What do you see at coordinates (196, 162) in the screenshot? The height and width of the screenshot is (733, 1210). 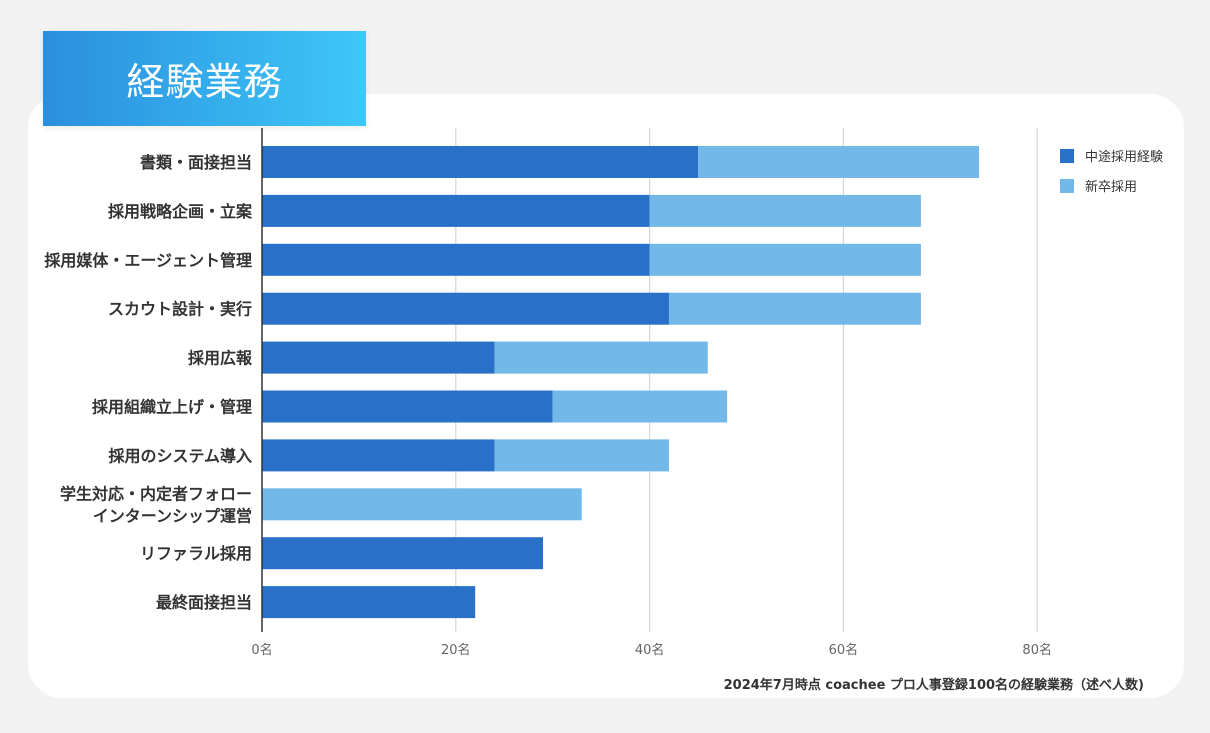 I see `category-label: 書類・面接担当` at bounding box center [196, 162].